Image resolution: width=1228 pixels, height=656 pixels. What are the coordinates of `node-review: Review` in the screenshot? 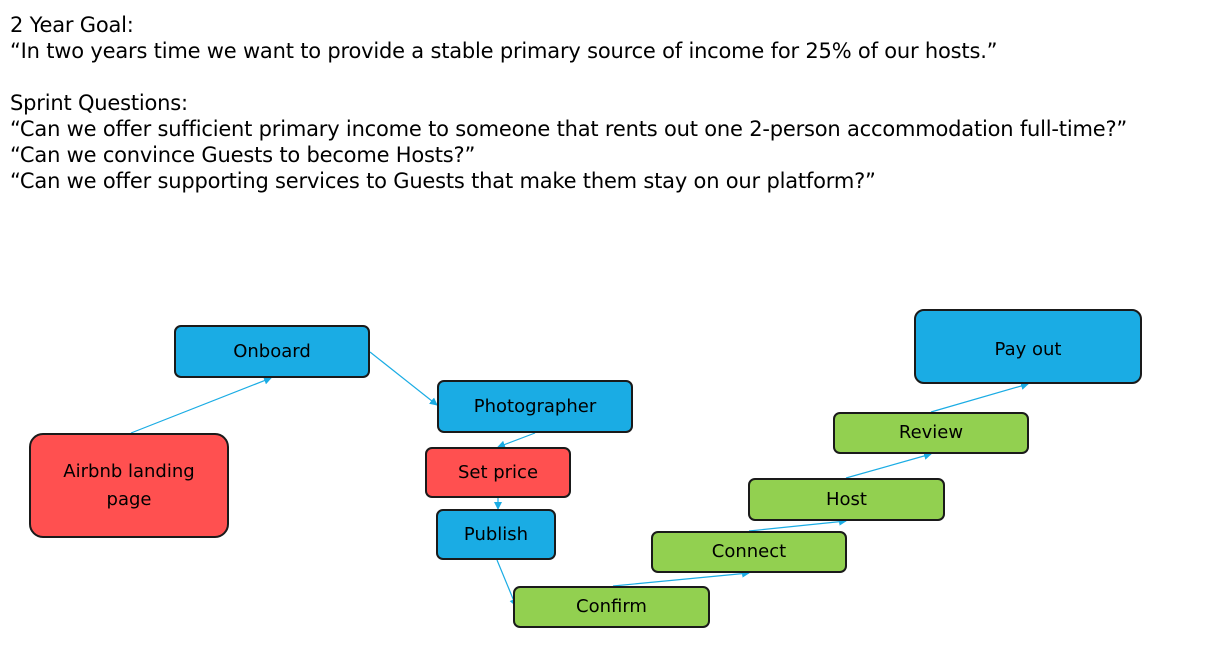 It's located at (931, 433).